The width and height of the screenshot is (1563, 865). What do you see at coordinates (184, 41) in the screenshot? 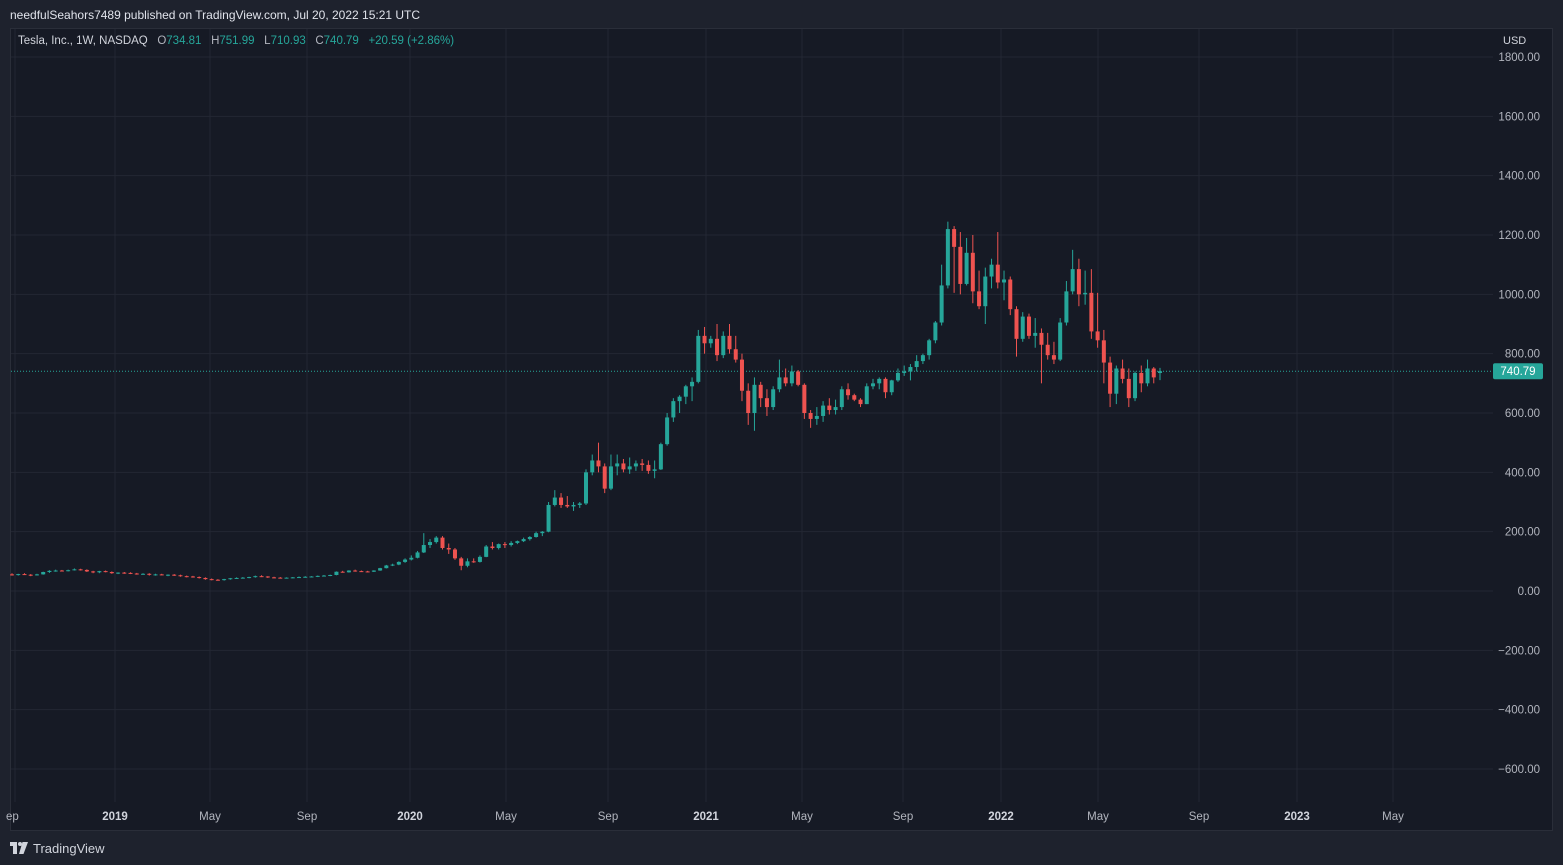
I see `legend-open-value: 734.81` at bounding box center [184, 41].